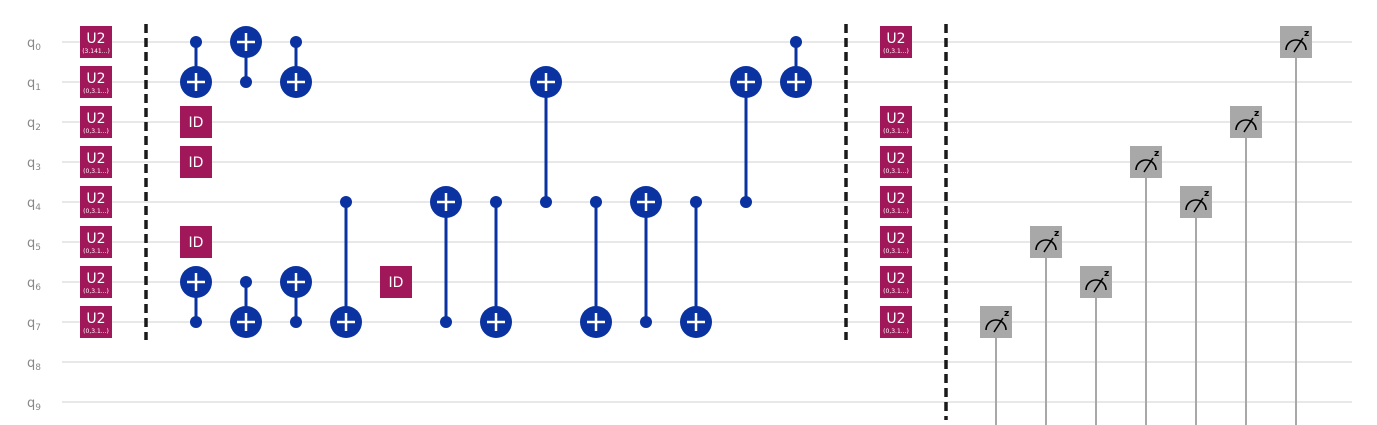 Image resolution: width=1377 pixels, height=425 pixels. What do you see at coordinates (34, 404) in the screenshot?
I see `qubit-label: q9` at bounding box center [34, 404].